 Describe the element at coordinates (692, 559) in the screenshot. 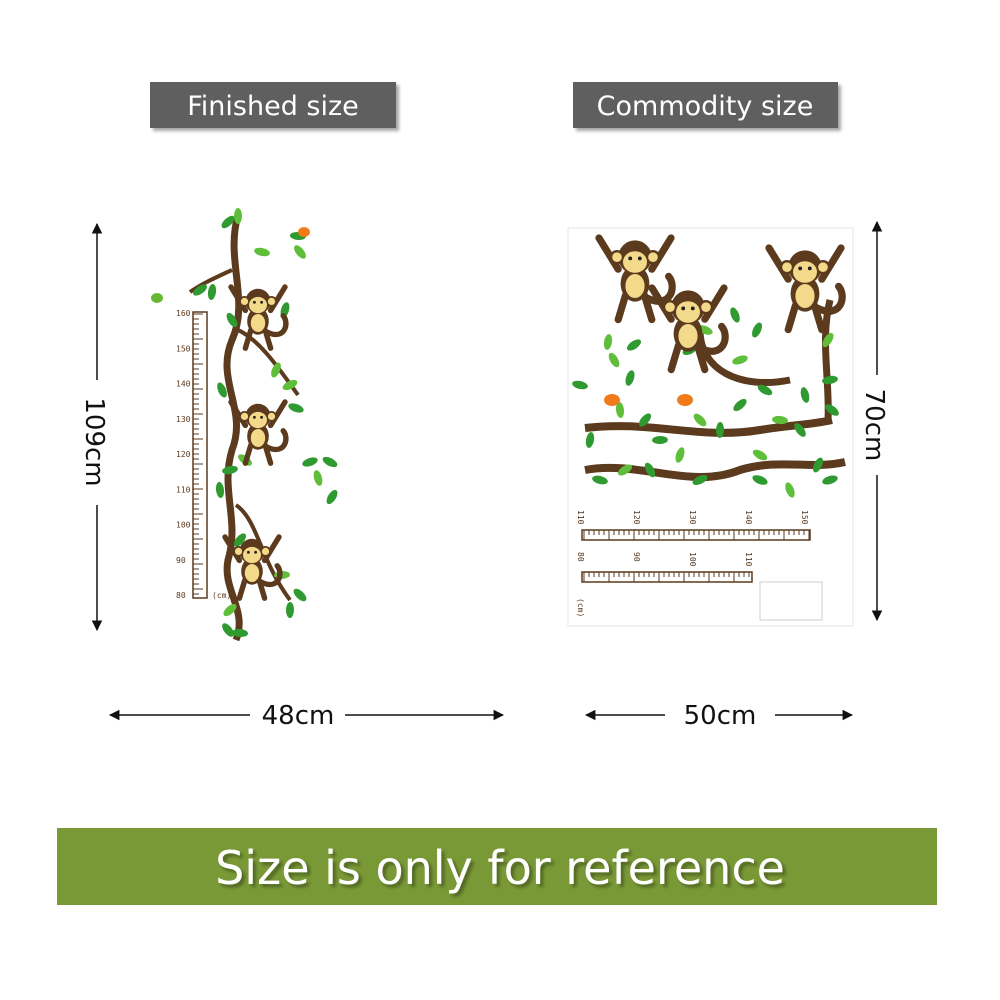

I see `ruler-label: 100` at that location.